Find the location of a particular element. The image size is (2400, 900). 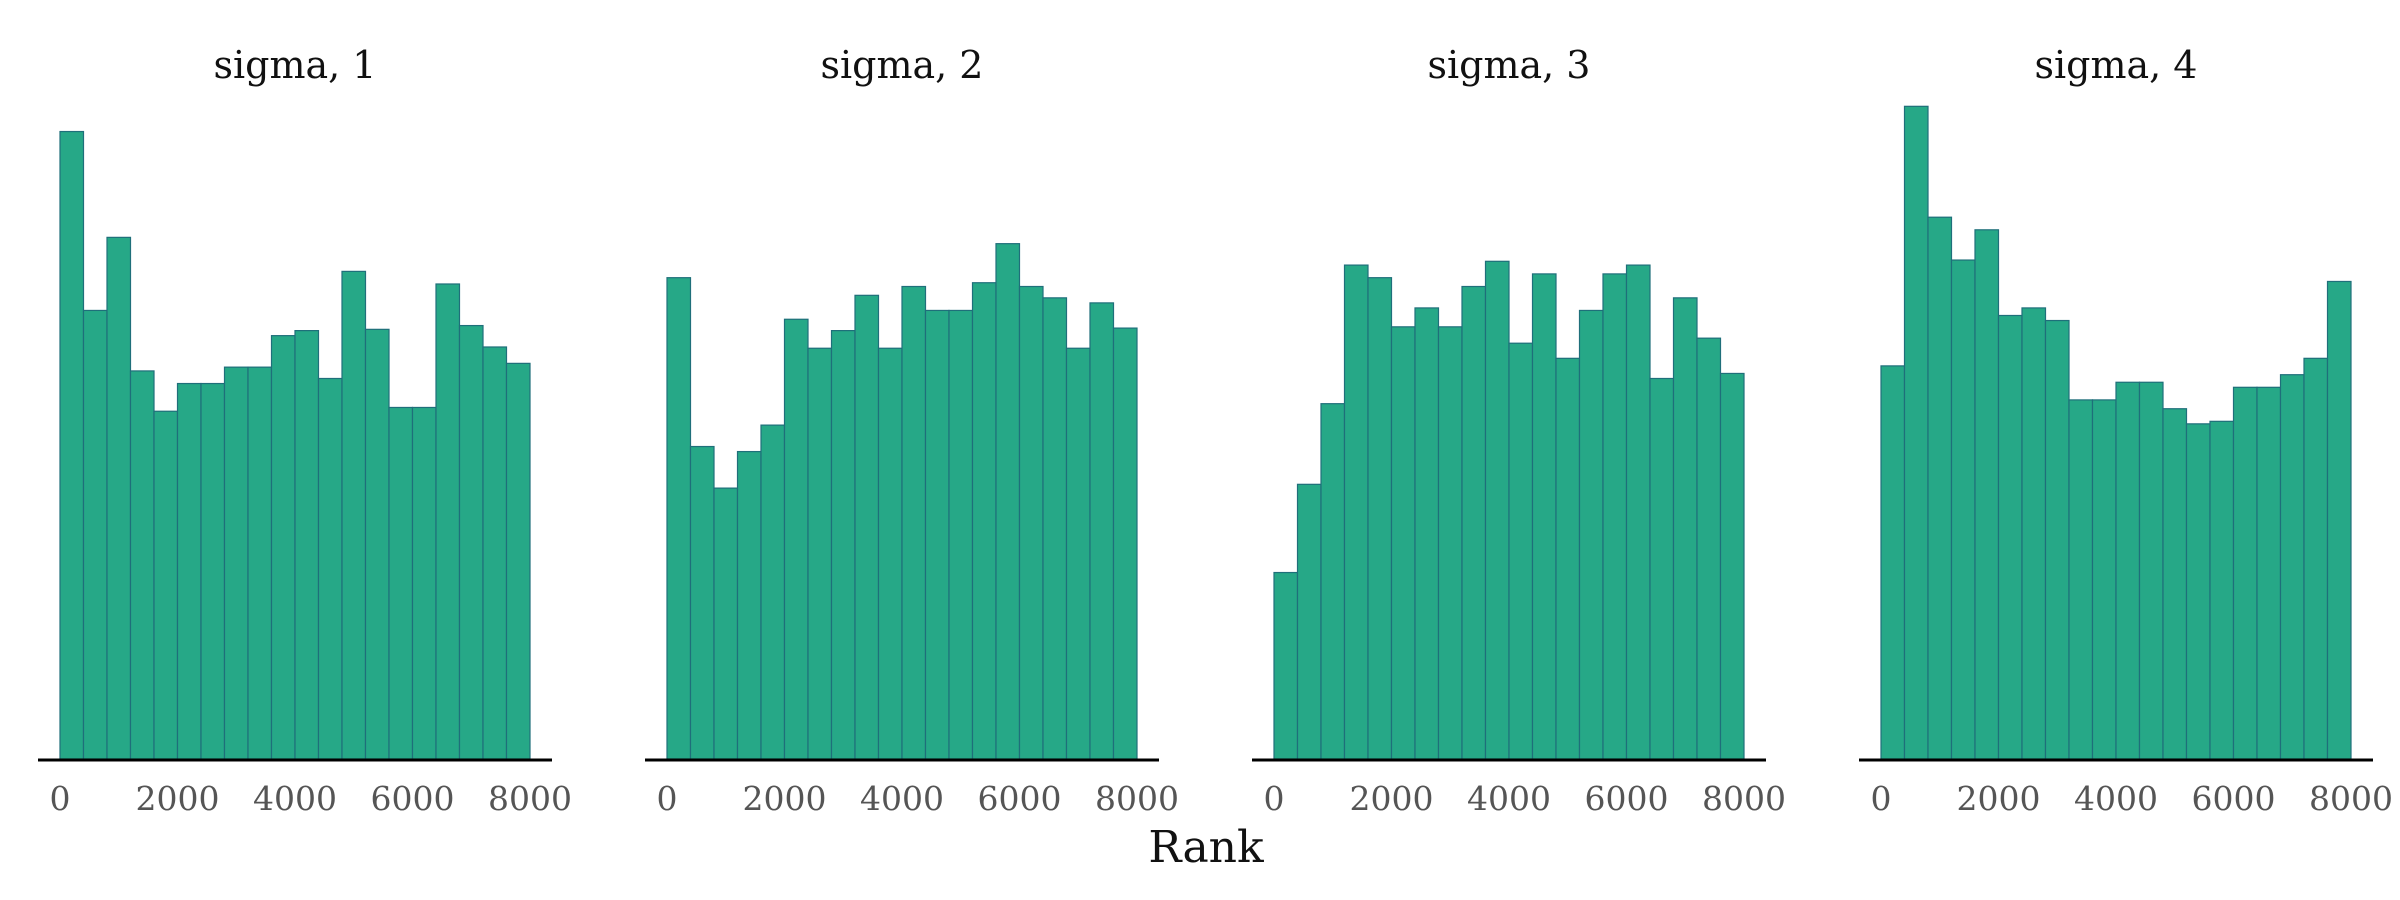

panel-title: sigma, 3 is located at coordinates (1508, 65).